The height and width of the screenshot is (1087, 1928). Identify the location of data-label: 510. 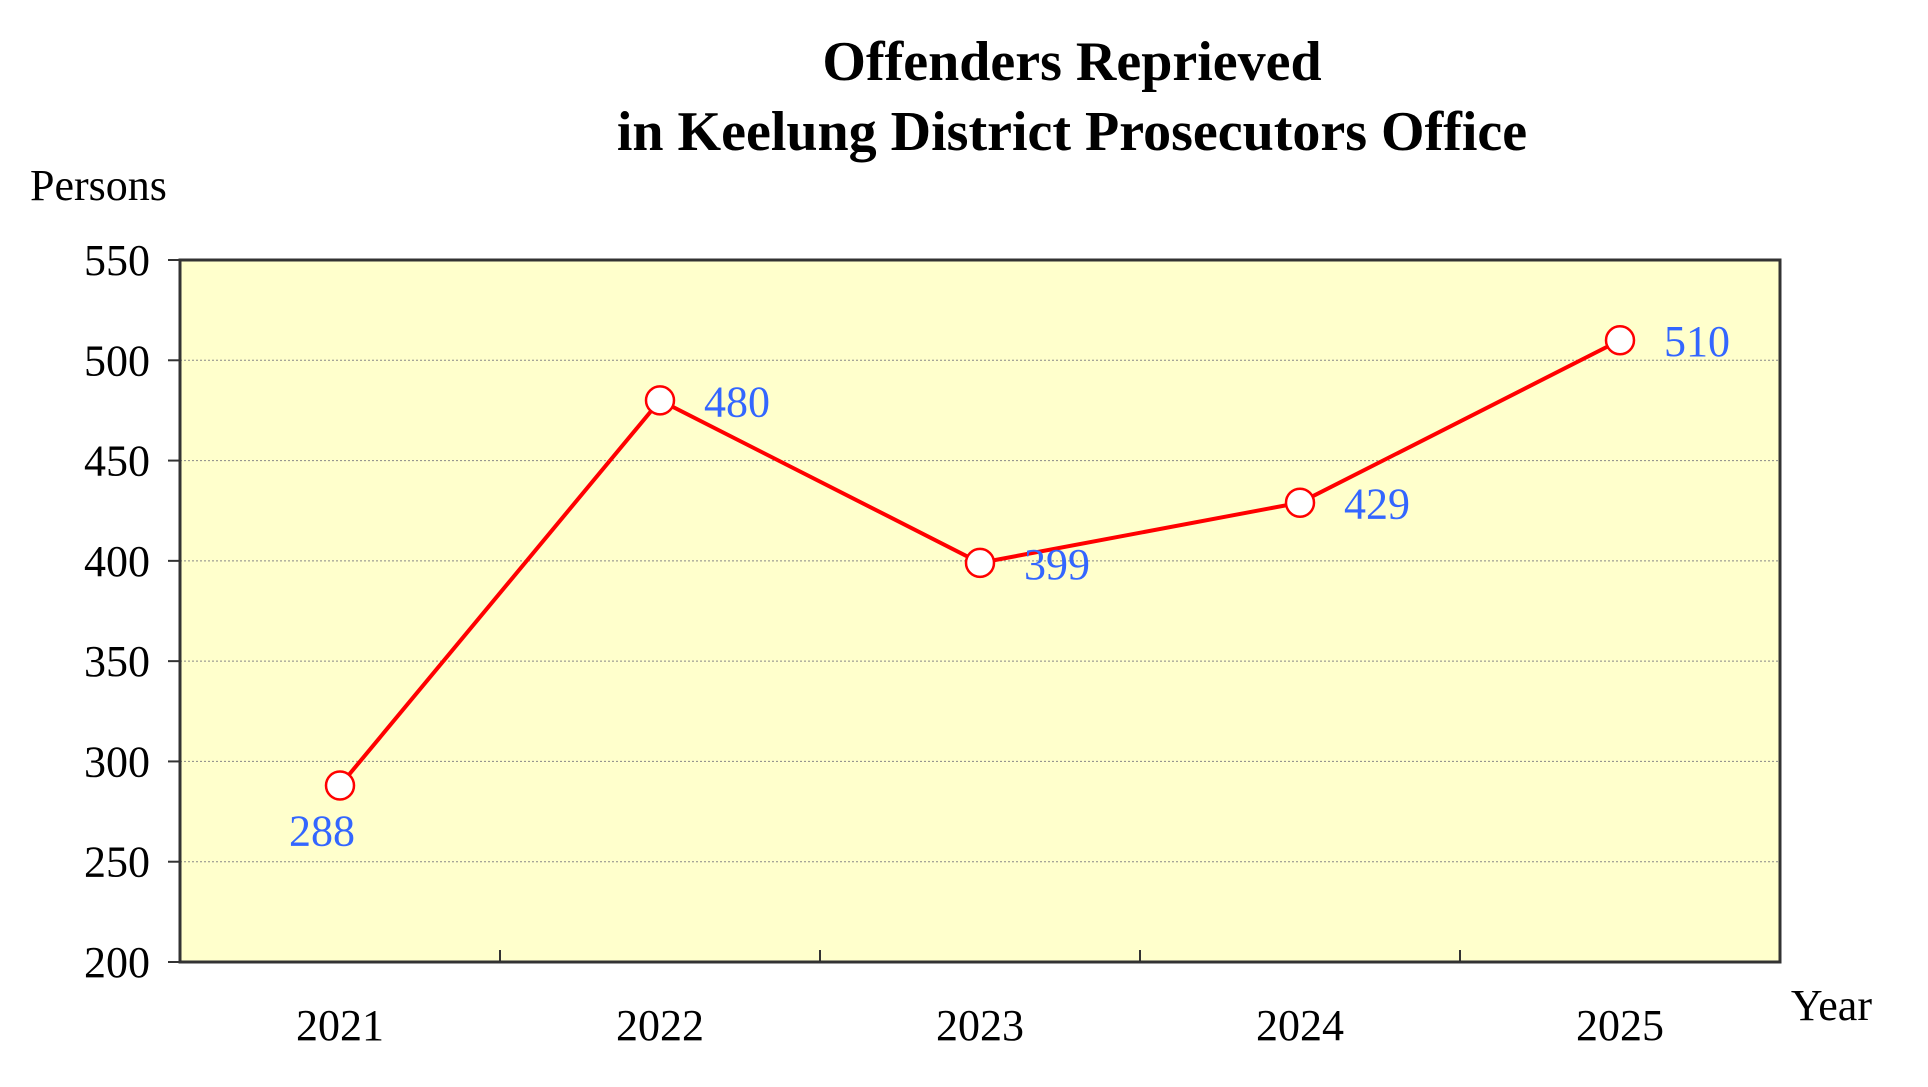
(1697, 341).